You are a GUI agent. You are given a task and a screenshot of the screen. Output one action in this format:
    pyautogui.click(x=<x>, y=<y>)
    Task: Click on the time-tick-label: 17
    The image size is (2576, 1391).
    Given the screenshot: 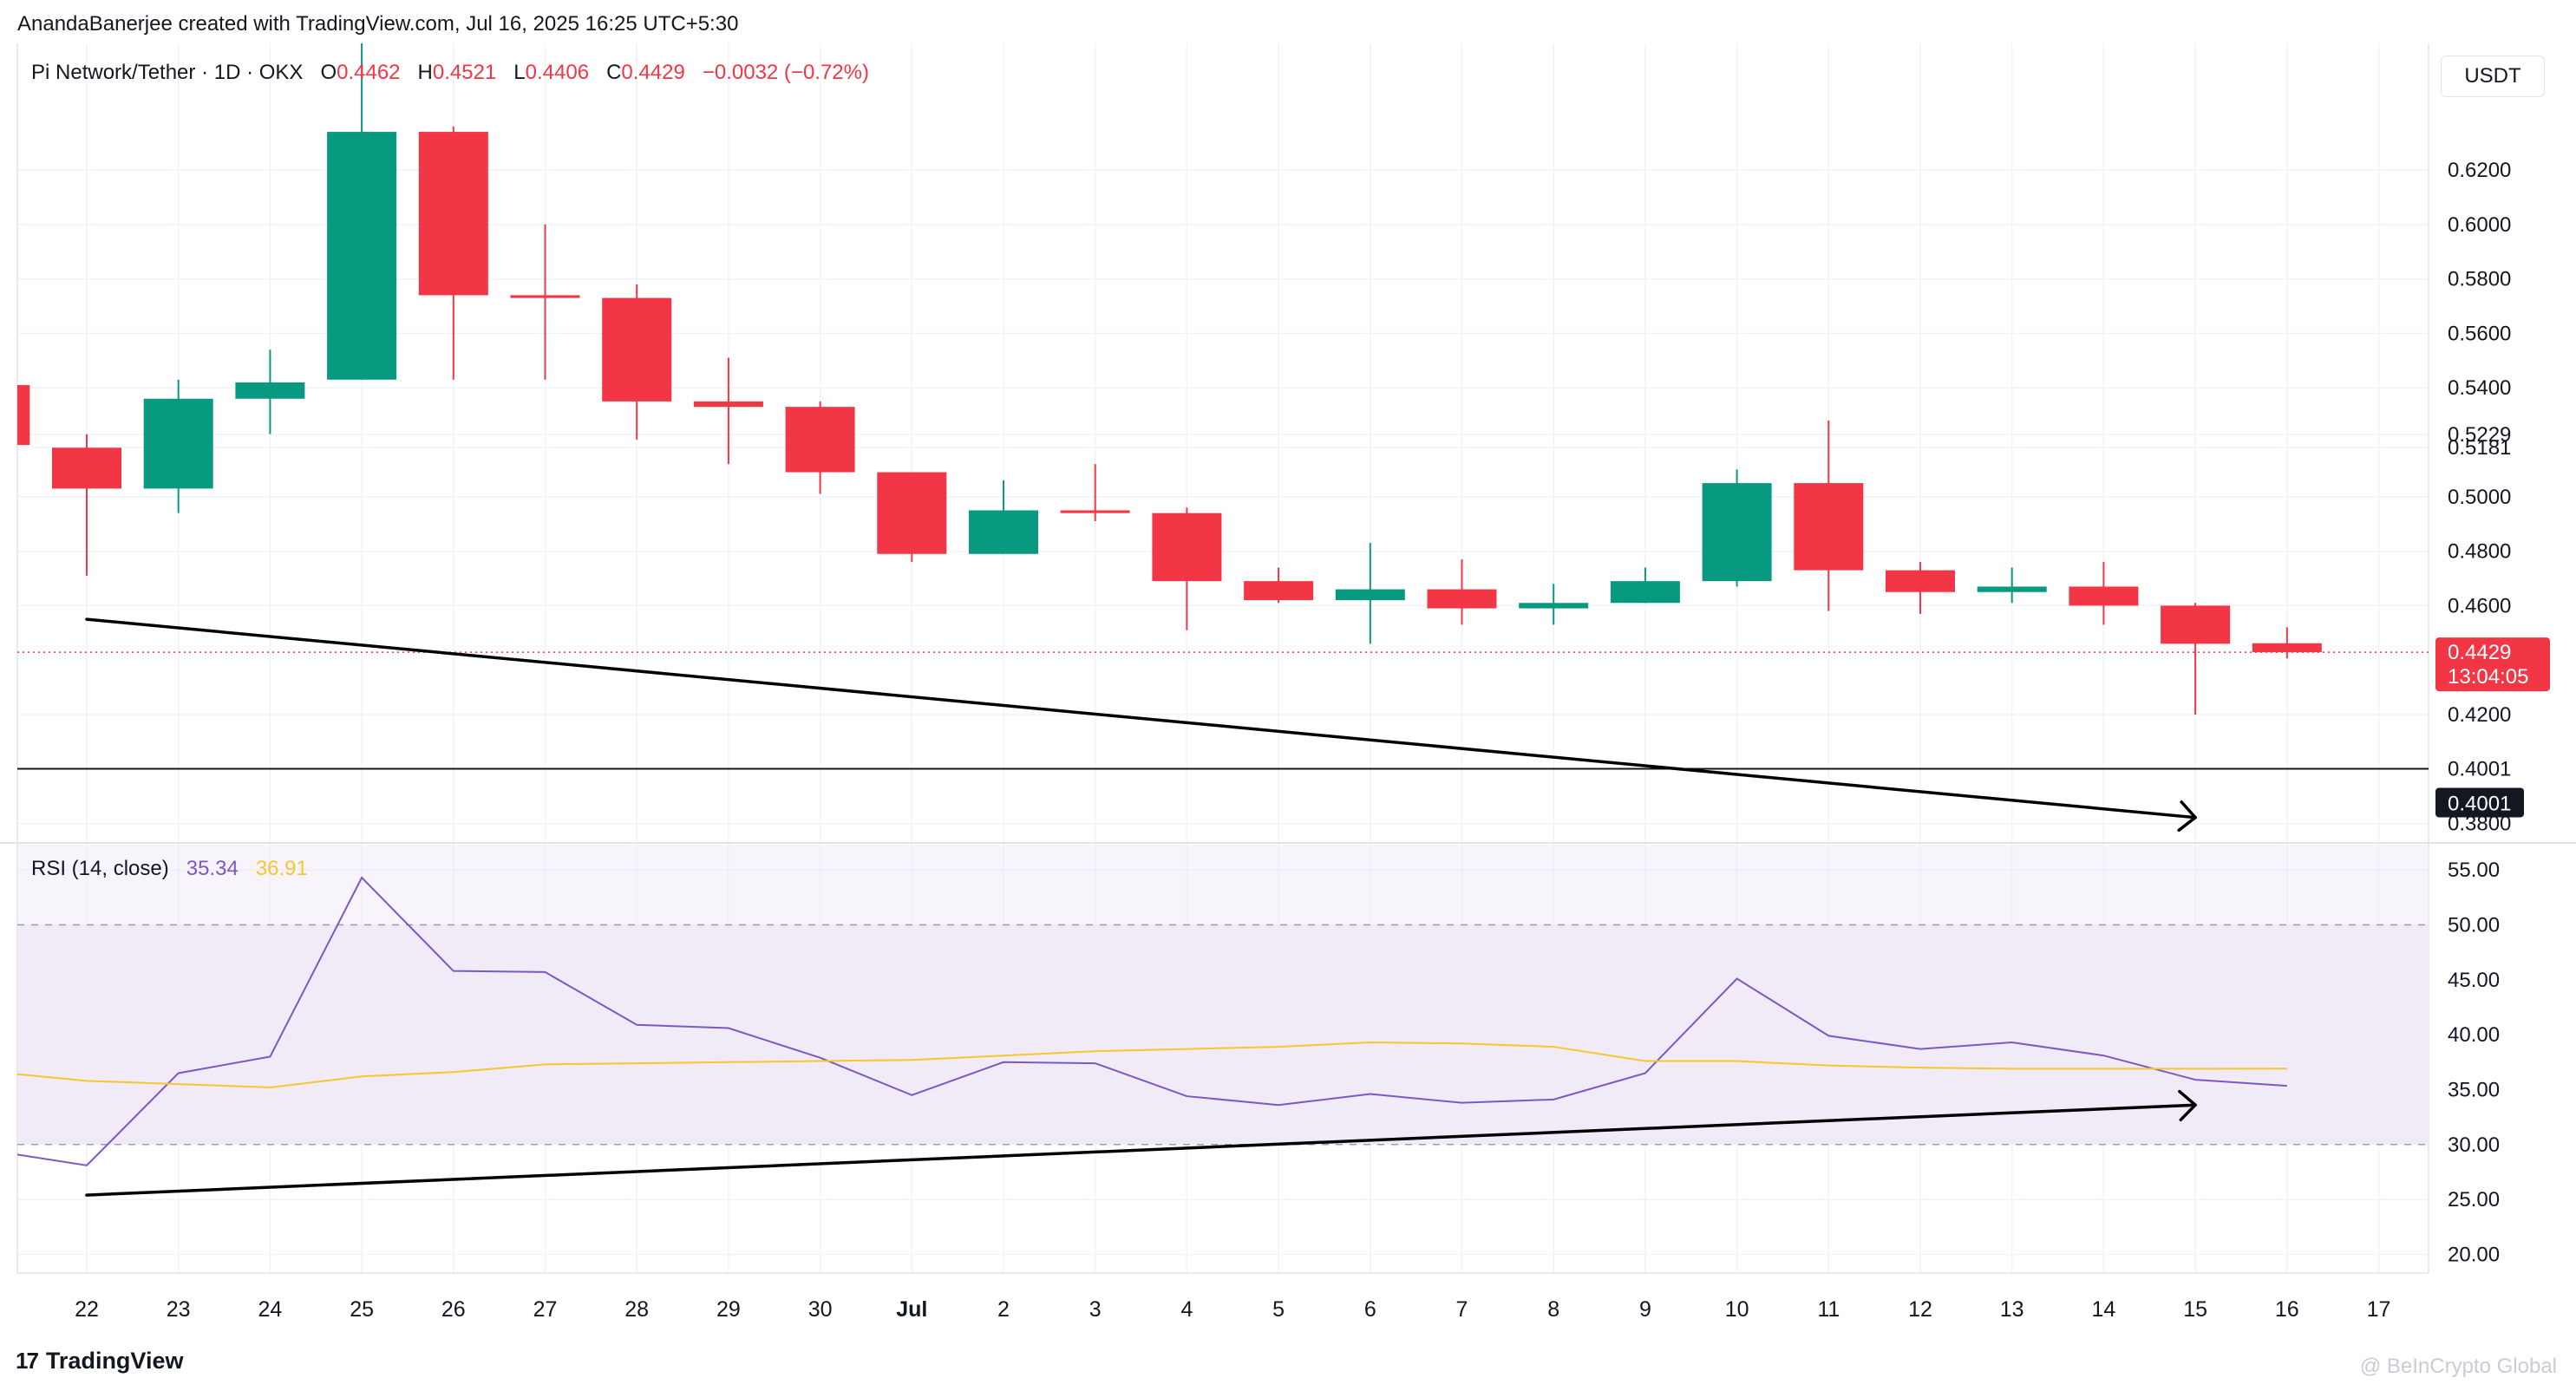 What is the action you would take?
    pyautogui.click(x=2379, y=1309)
    